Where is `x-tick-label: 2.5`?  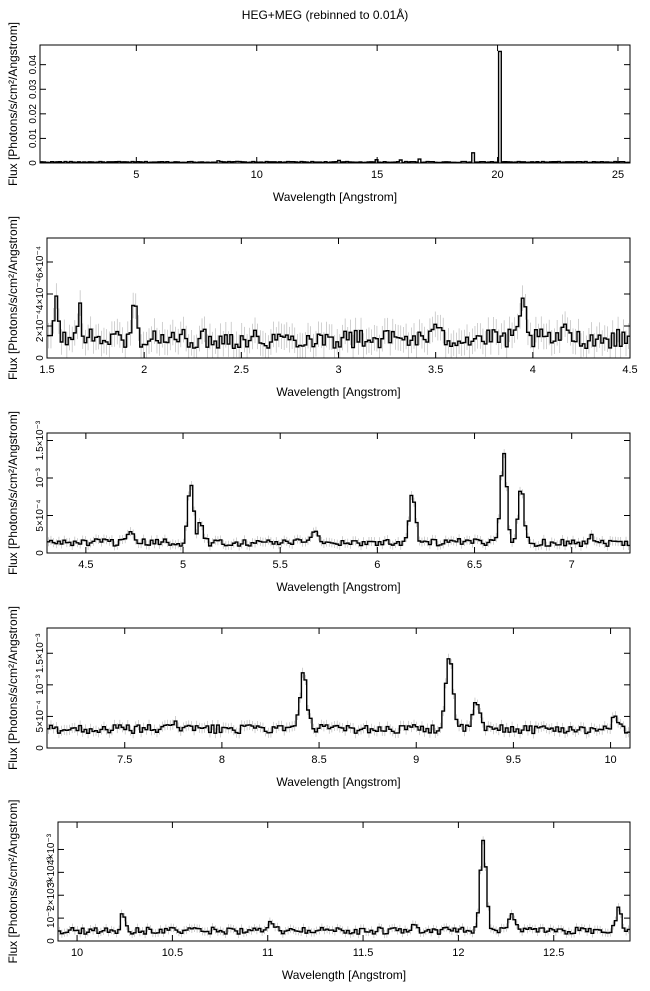
x-tick-label: 2.5 is located at coordinates (241, 370).